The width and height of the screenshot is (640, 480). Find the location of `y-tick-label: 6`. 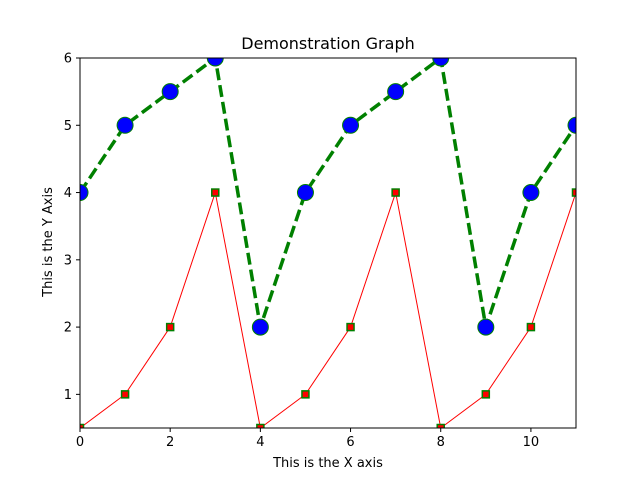

y-tick-label: 6 is located at coordinates (68, 59).